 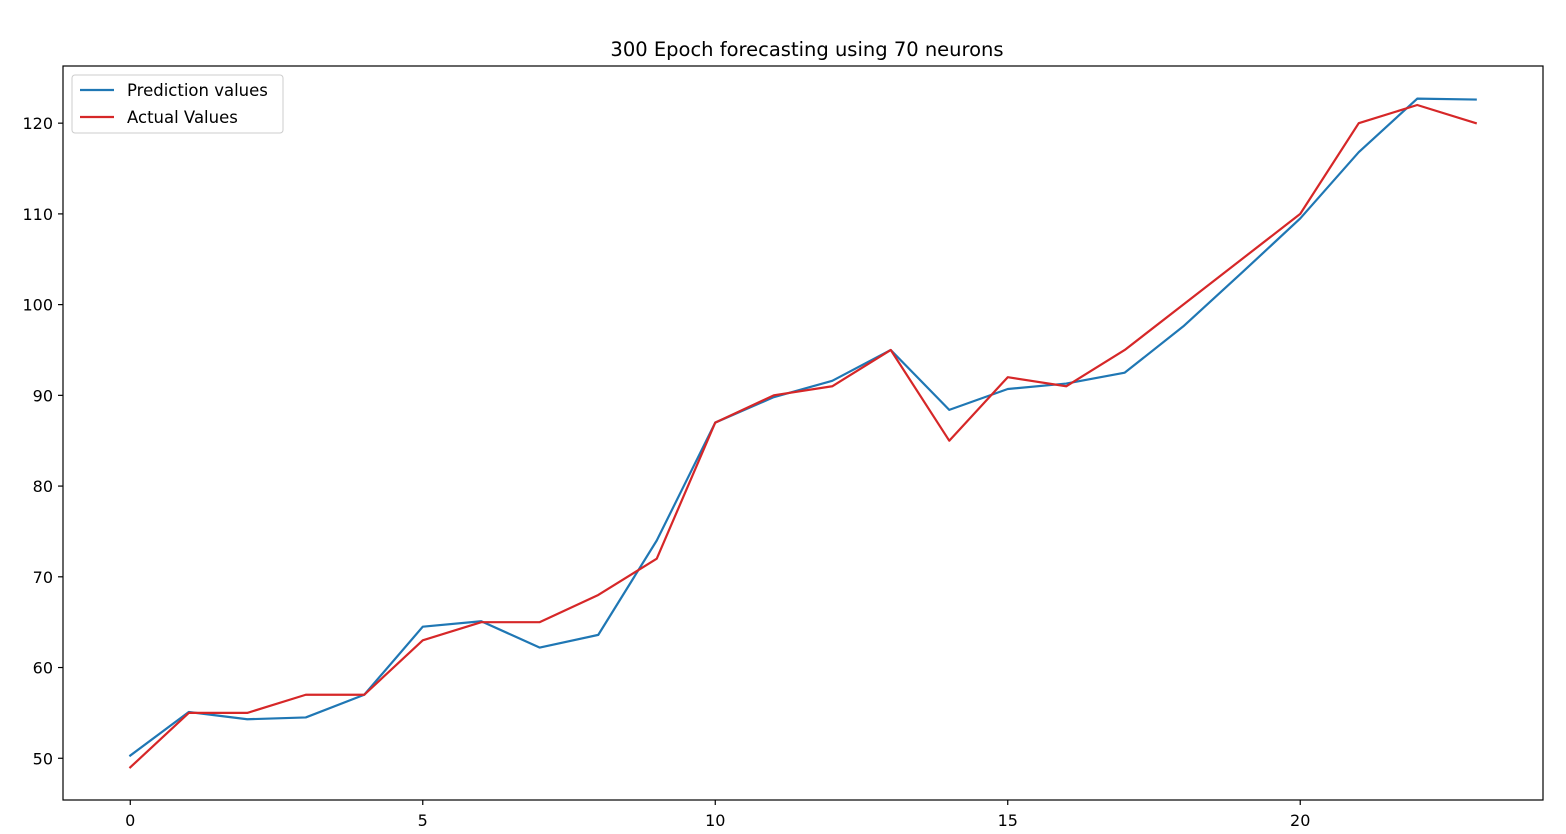 I want to click on y-tick-label: 100, so click(x=37, y=305).